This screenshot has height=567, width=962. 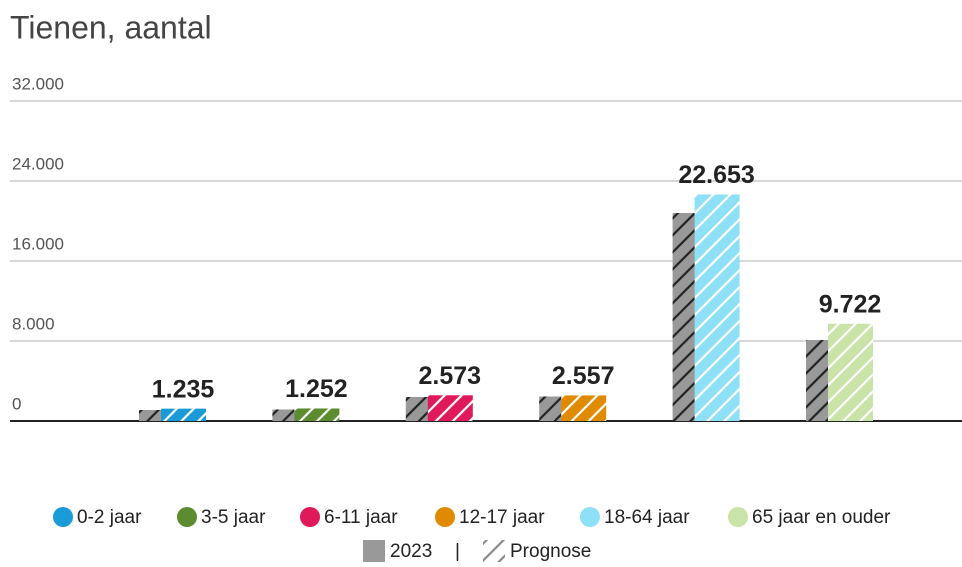 What do you see at coordinates (111, 27) in the screenshot?
I see `chart-title: Tienen, aantal` at bounding box center [111, 27].